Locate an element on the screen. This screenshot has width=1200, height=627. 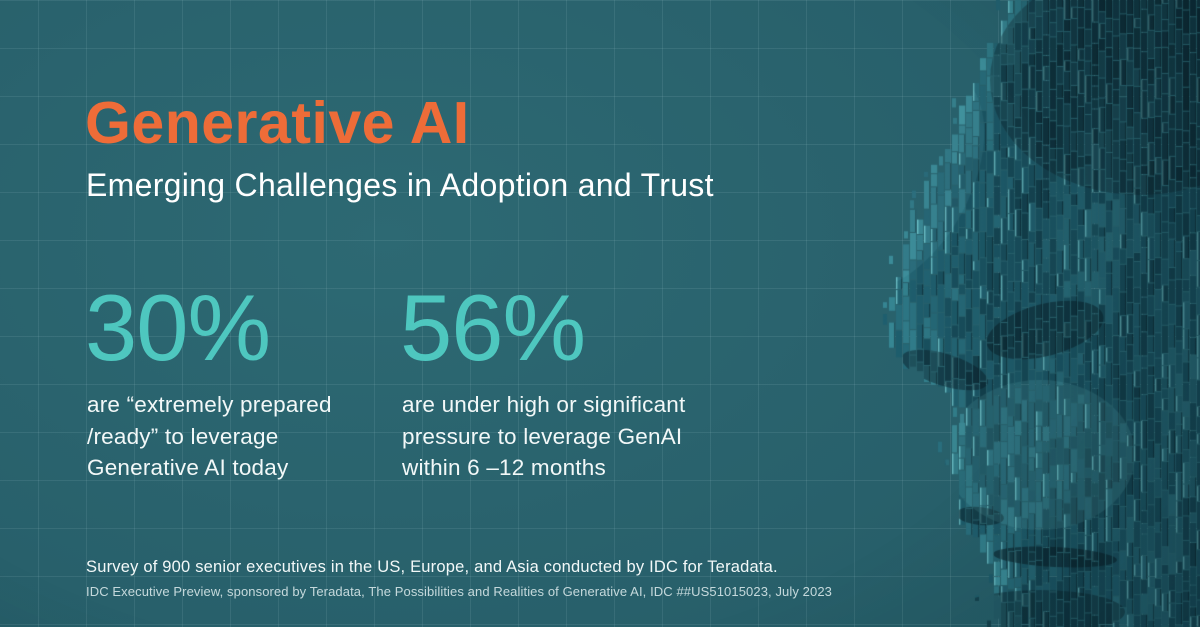
stat-value: 30% is located at coordinates (178, 327).